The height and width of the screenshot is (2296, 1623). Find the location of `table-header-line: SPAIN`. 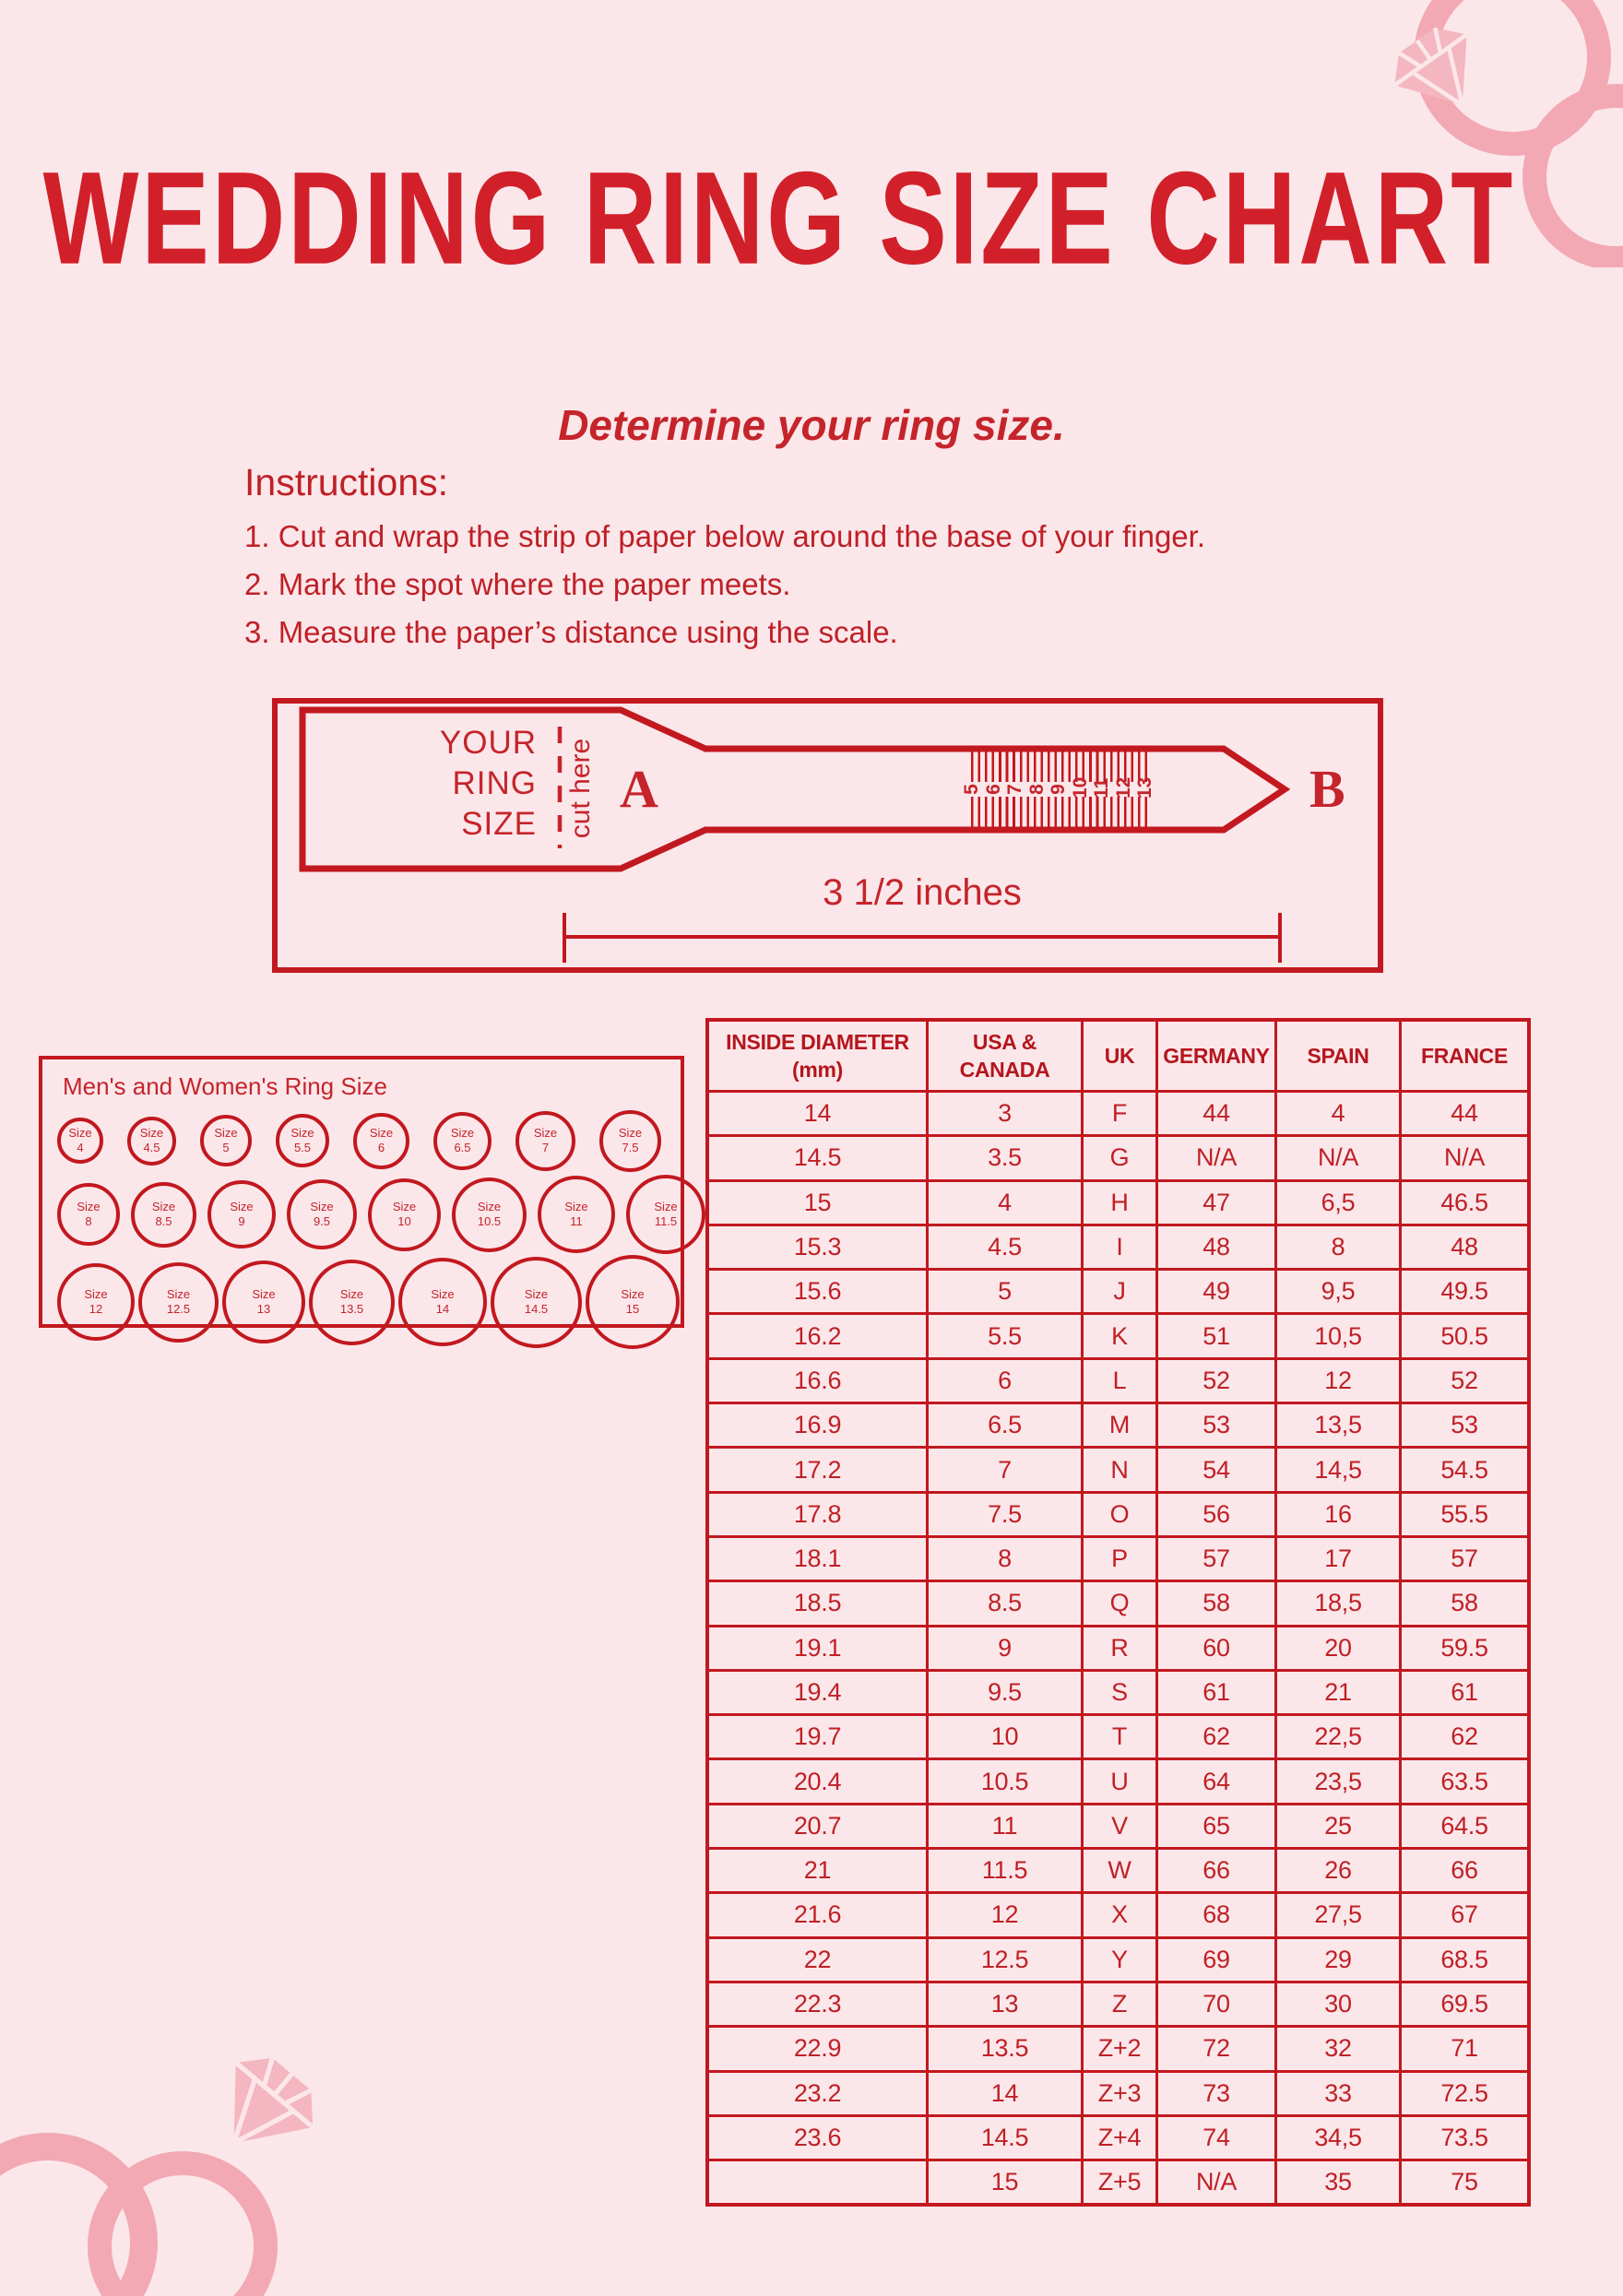

table-header-line: SPAIN is located at coordinates (1338, 1056).